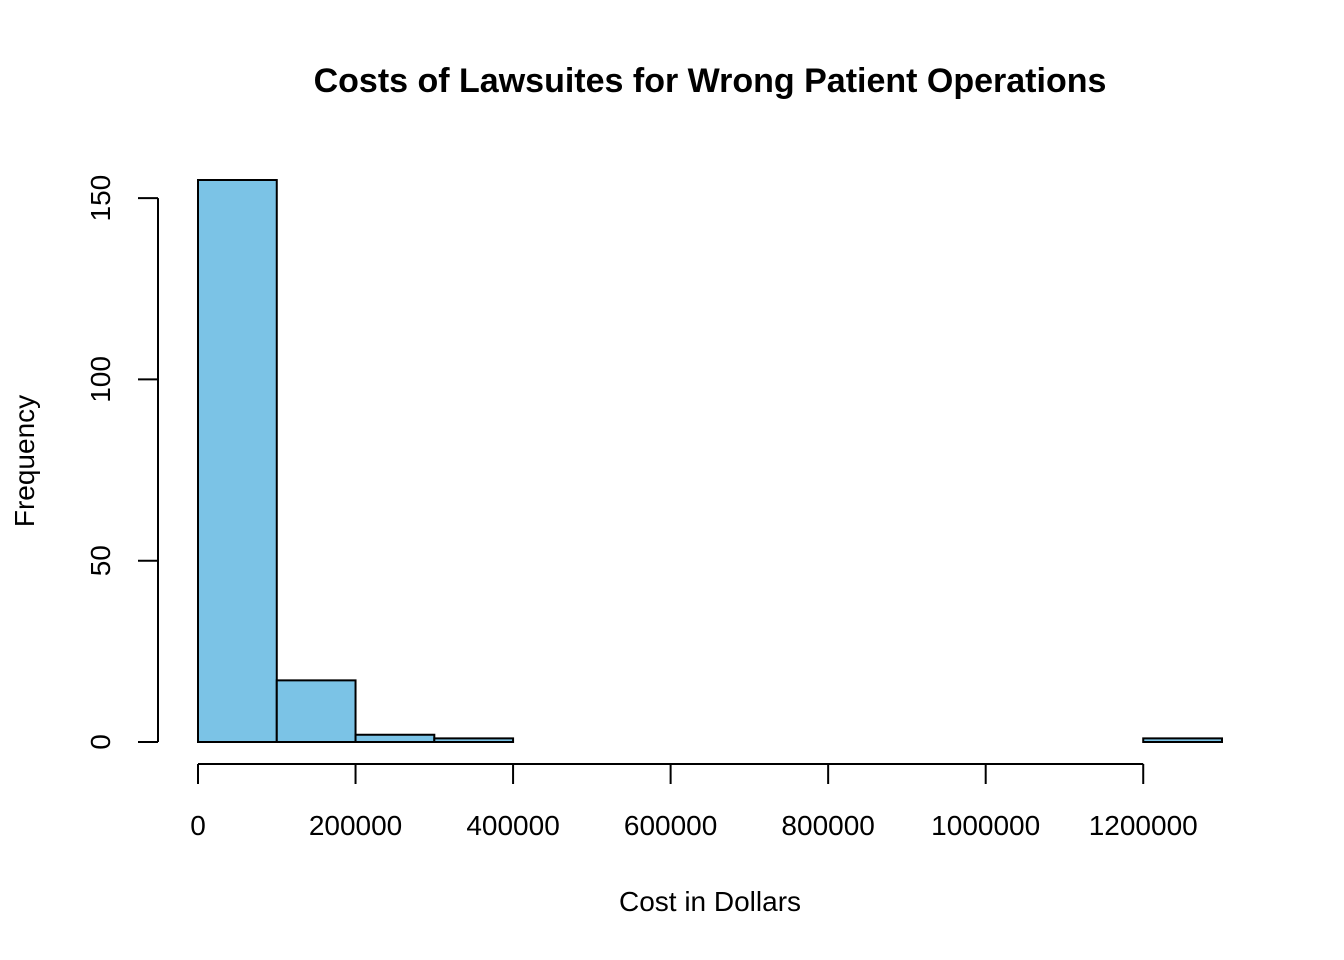 Image resolution: width=1344 pixels, height=960 pixels. What do you see at coordinates (24, 461) in the screenshot?
I see `y-axis-label: Frequency` at bounding box center [24, 461].